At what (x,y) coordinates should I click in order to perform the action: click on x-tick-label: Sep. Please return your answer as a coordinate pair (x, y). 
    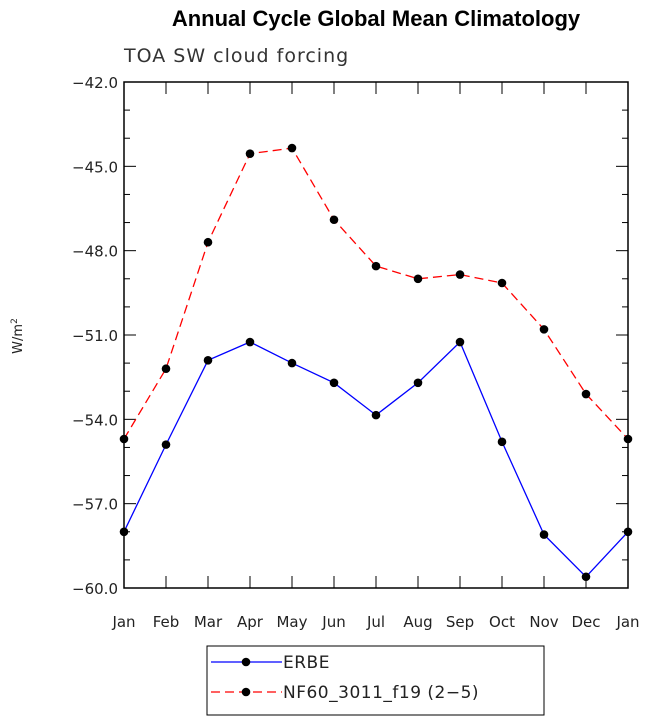
    Looking at the image, I should click on (460, 622).